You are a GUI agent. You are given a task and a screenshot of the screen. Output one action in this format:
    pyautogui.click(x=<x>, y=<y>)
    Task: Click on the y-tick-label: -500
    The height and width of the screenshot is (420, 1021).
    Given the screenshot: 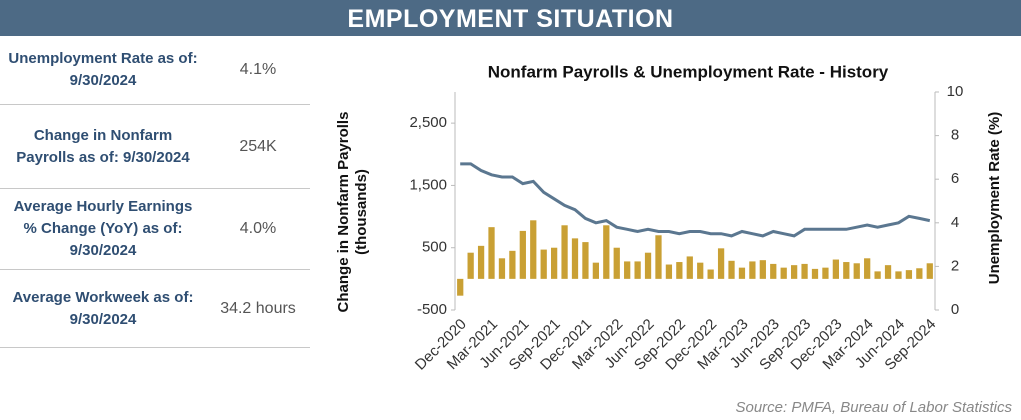 What is the action you would take?
    pyautogui.click(x=432, y=309)
    